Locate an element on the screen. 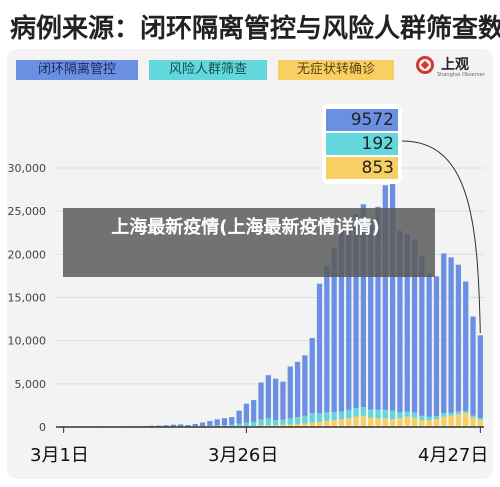 Image resolution: width=500 pixels, height=487 pixels. callout-connector is located at coordinates (441, 237).